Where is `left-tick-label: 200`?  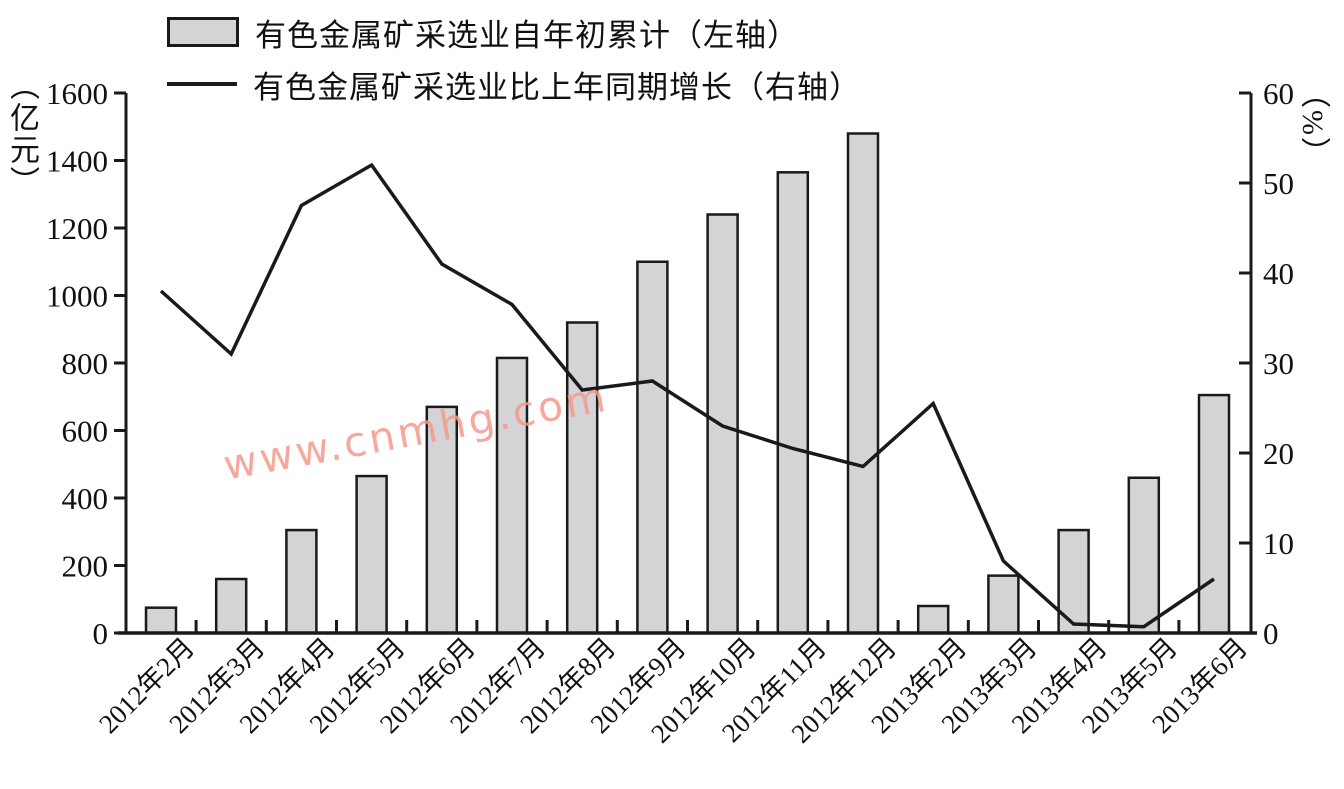 left-tick-label: 200 is located at coordinates (85, 566).